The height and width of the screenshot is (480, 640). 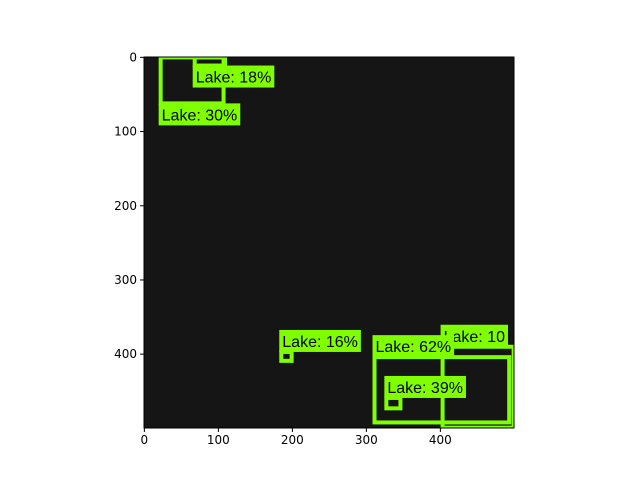 I want to click on y-tick-label: 100, so click(x=125, y=132).